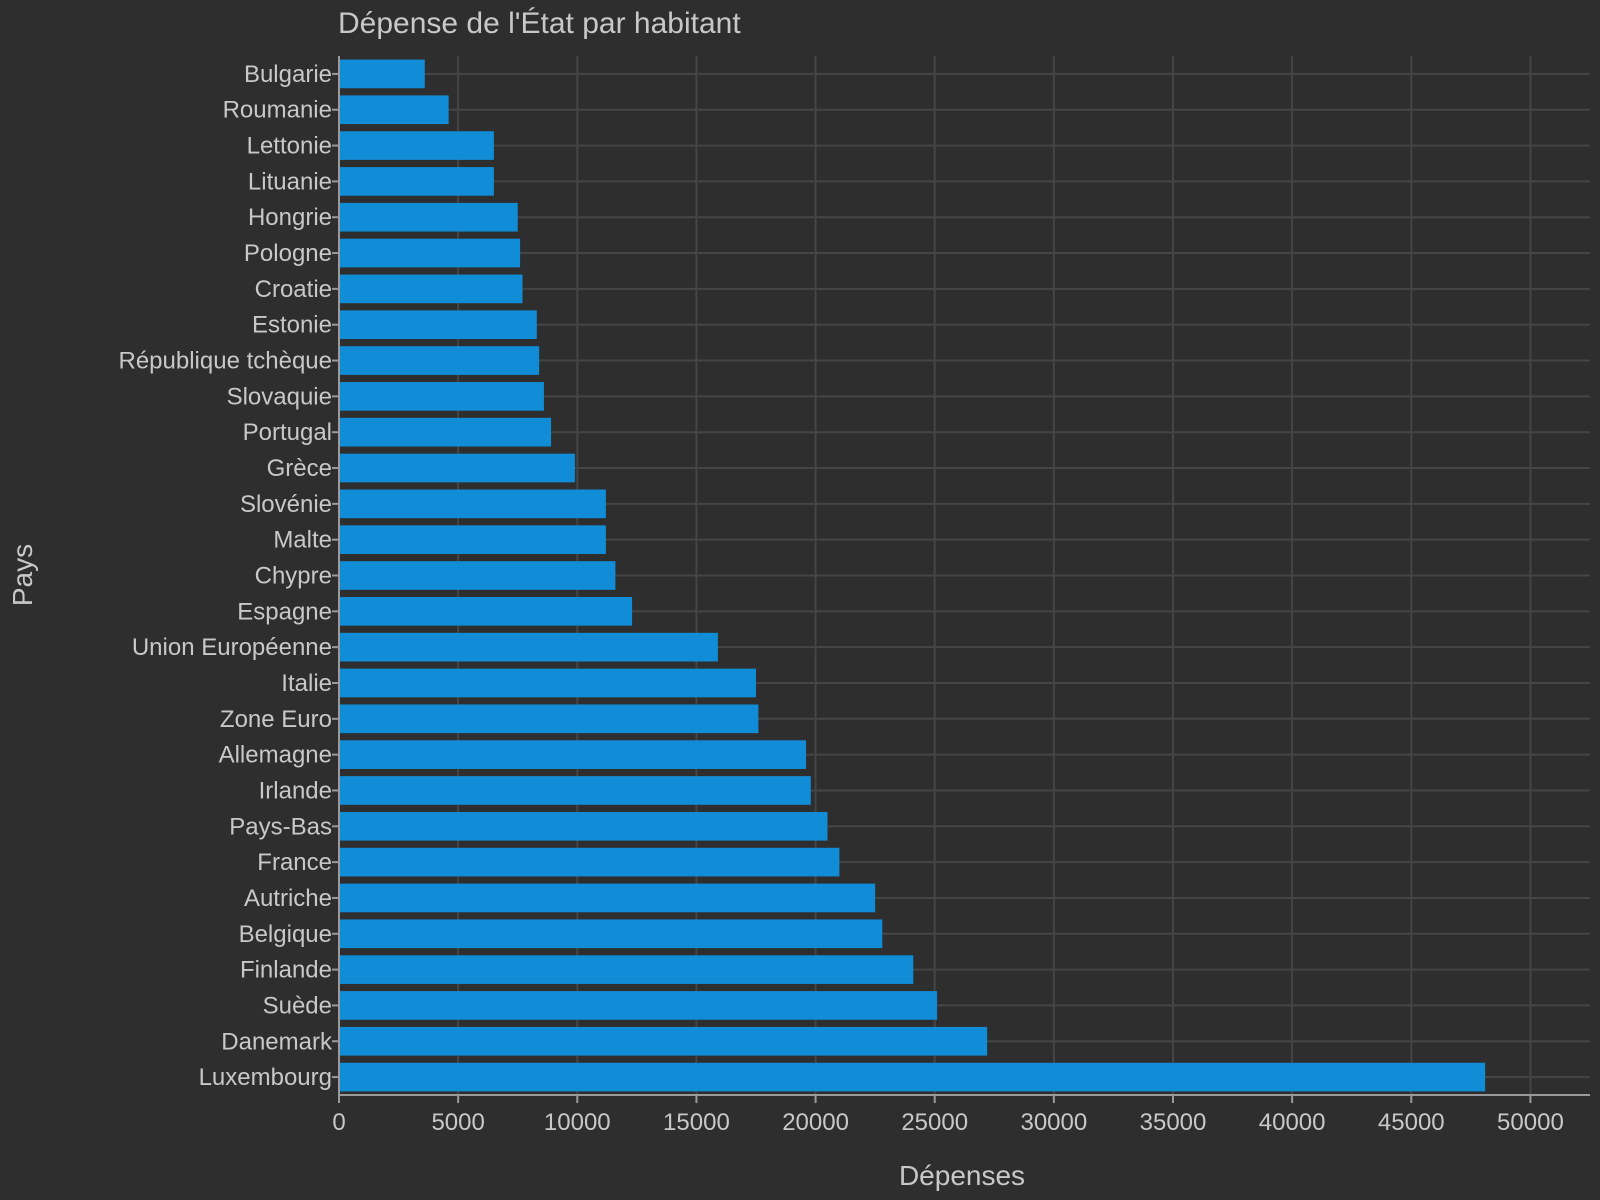  I want to click on category-label: Slovaquie, so click(279, 396).